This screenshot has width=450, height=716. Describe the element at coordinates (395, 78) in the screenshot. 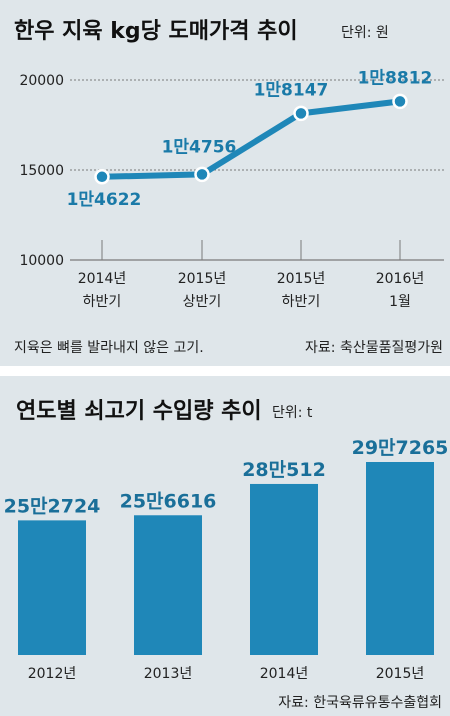

I see `data-label: 1만8812` at that location.